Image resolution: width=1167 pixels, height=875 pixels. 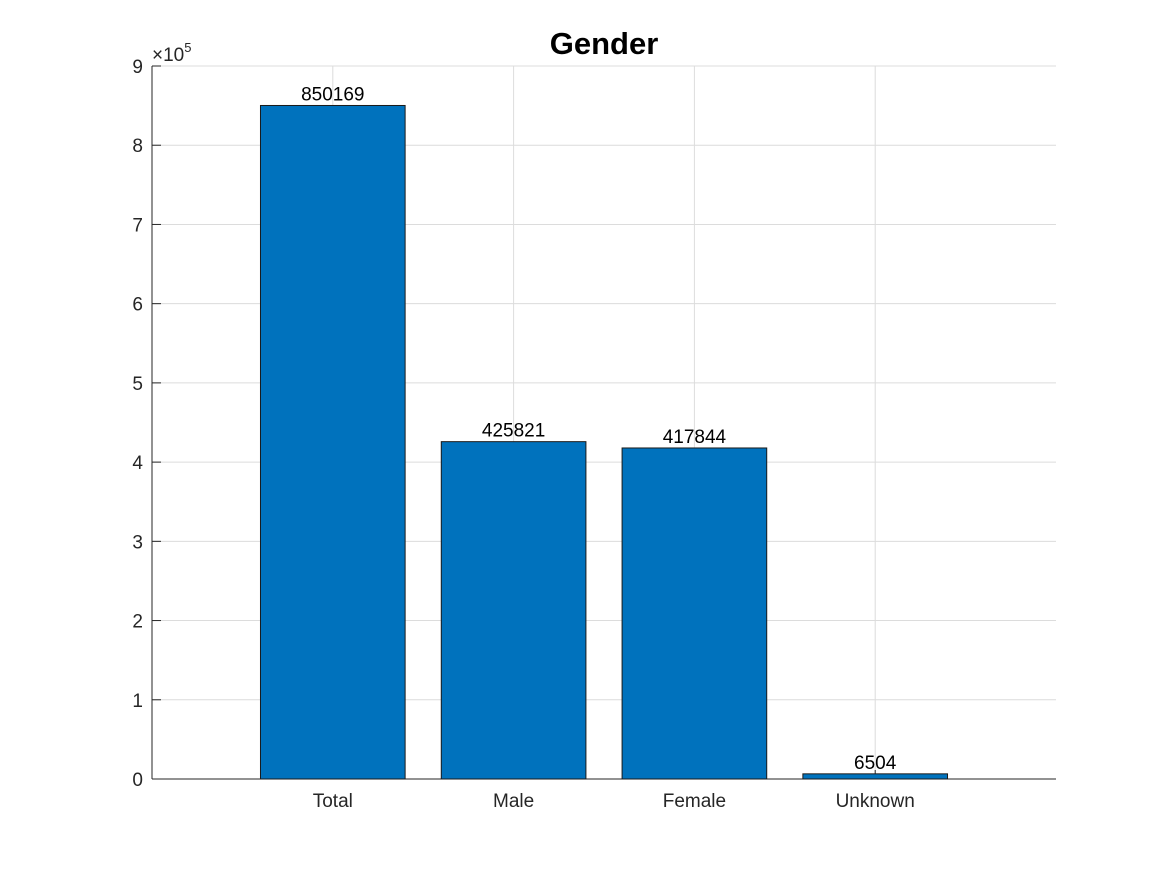 I want to click on bar-unknown, so click(x=875, y=776).